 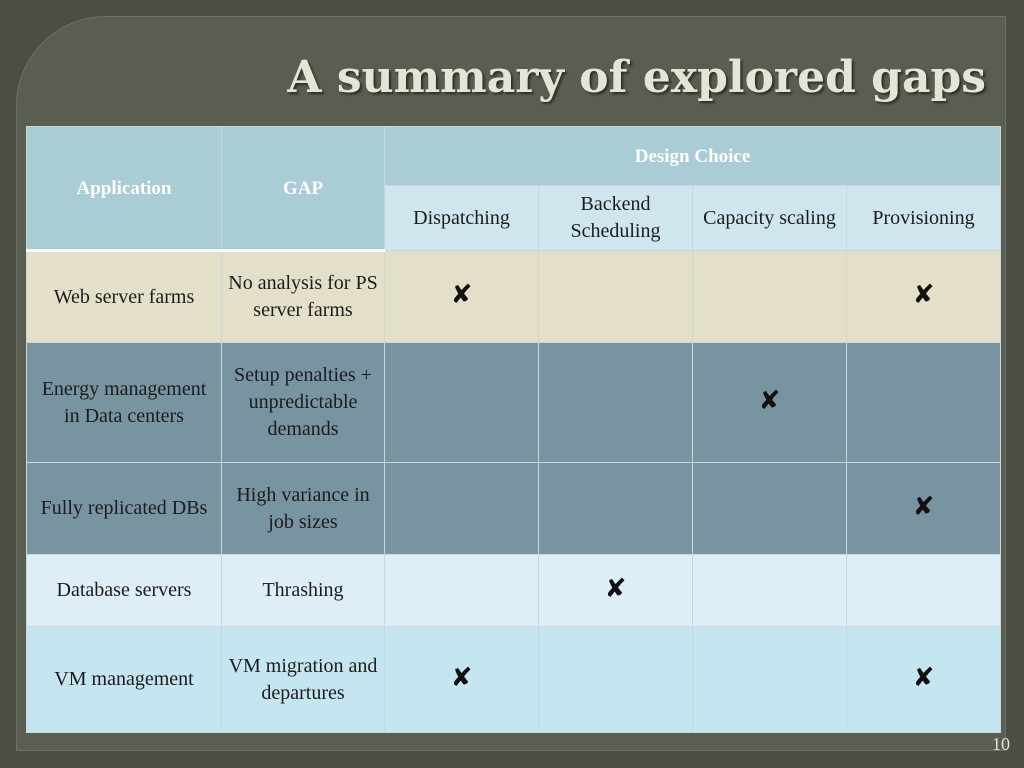 What do you see at coordinates (303, 402) in the screenshot?
I see `cell-gap: Setup penalties + unpredictable demands` at bounding box center [303, 402].